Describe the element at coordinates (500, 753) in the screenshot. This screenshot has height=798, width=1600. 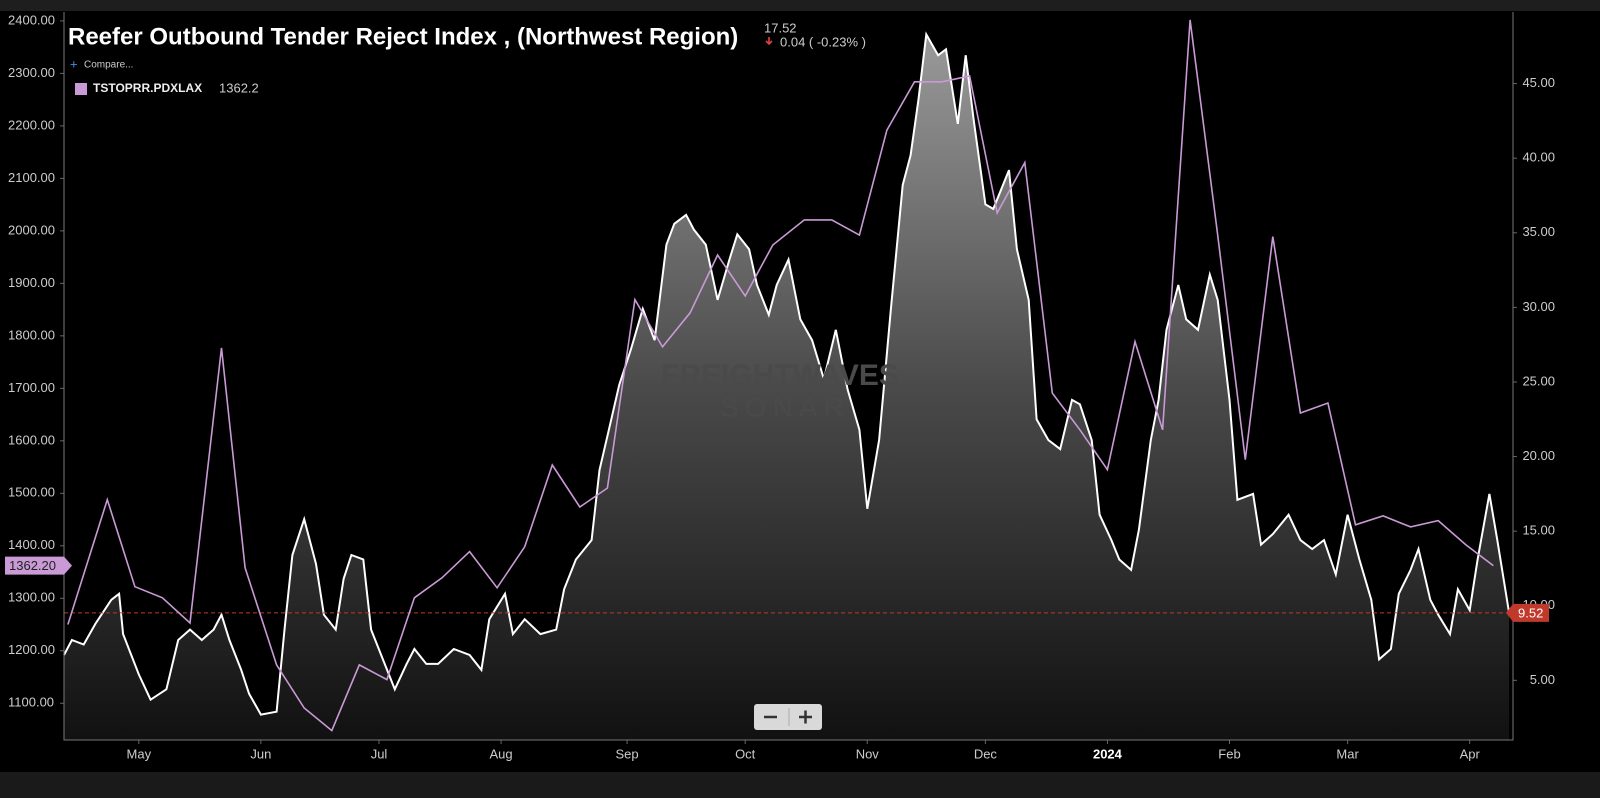
I see `x-tick-label: Aug` at that location.